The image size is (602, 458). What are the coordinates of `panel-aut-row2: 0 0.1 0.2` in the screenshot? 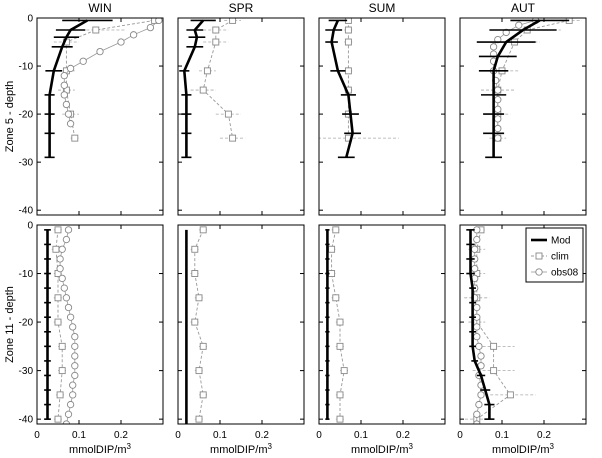 It's located at (522, 332).